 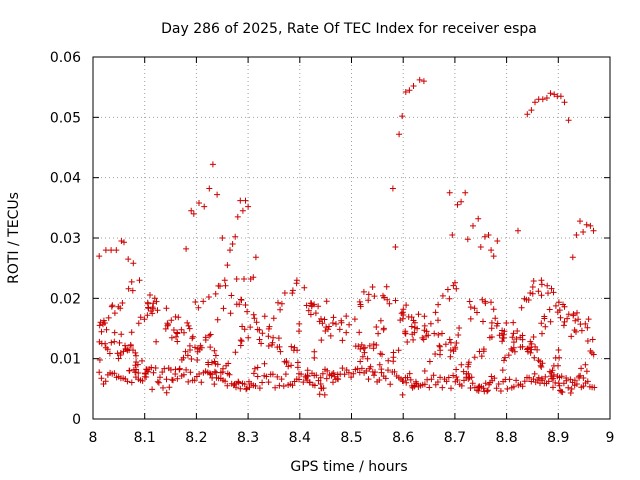 What do you see at coordinates (403, 438) in the screenshot?
I see `x-tick-label: 8.6` at bounding box center [403, 438].